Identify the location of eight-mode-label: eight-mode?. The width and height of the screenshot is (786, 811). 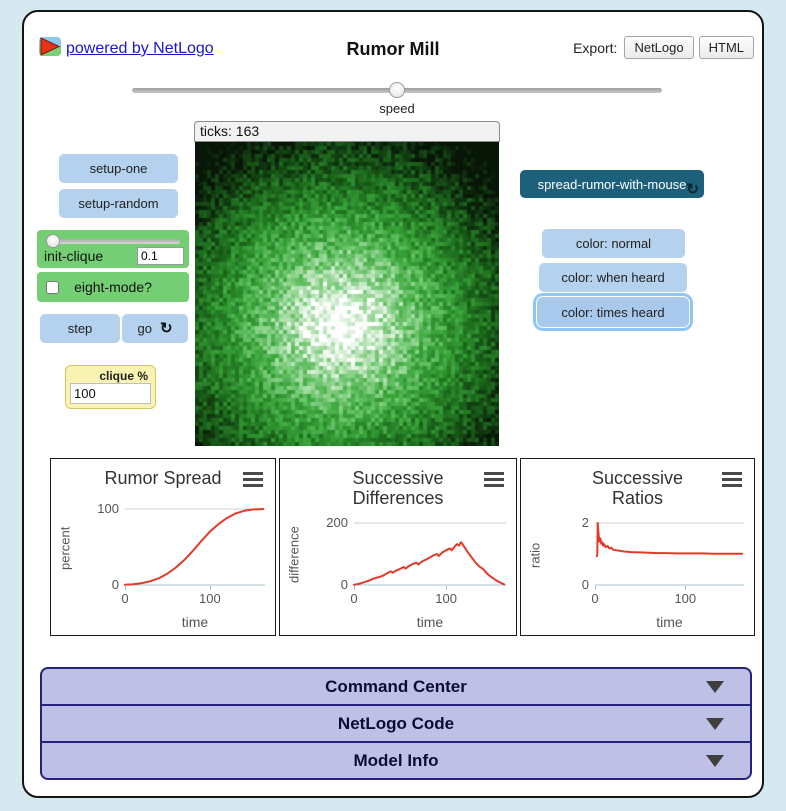
(113, 287).